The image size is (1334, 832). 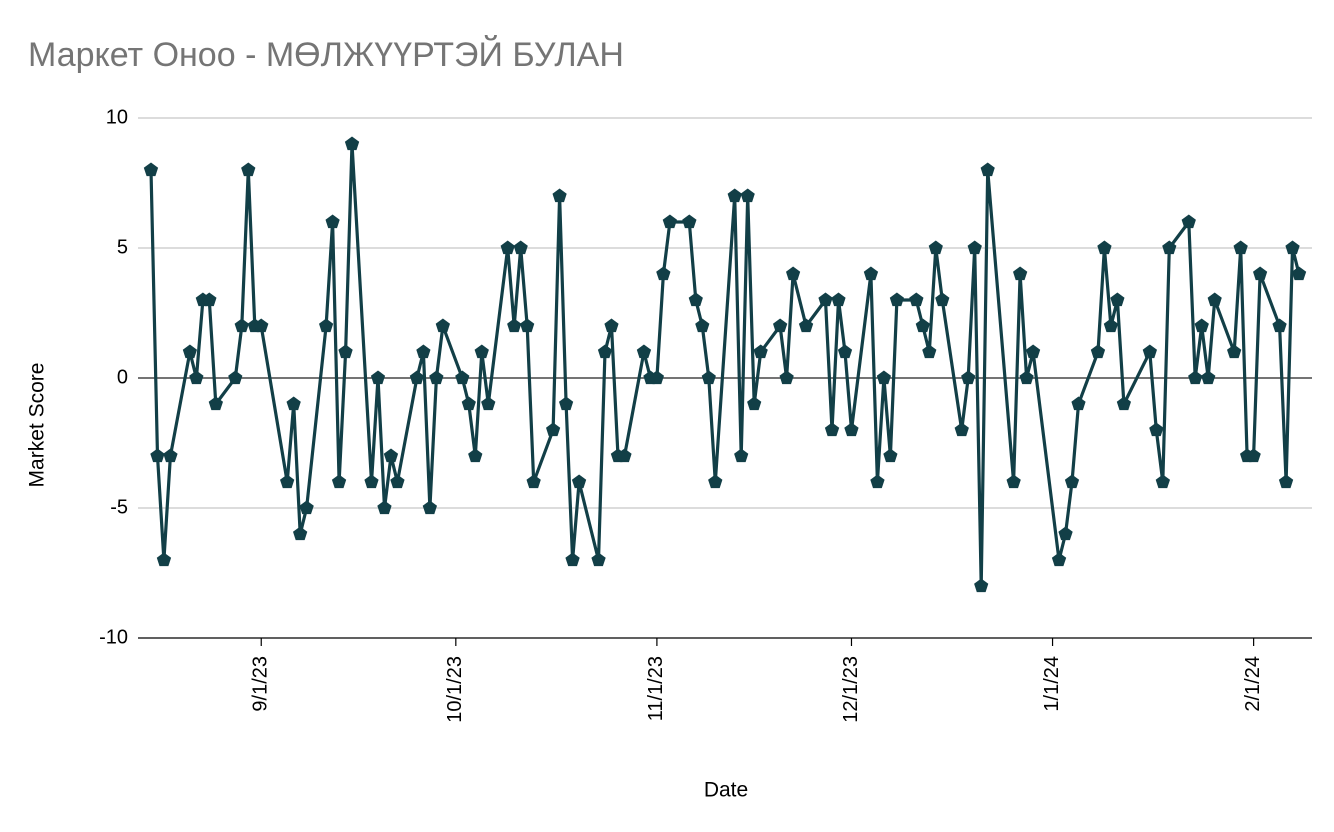 What do you see at coordinates (455, 689) in the screenshot?
I see `x-tick-label: 10/1/23` at bounding box center [455, 689].